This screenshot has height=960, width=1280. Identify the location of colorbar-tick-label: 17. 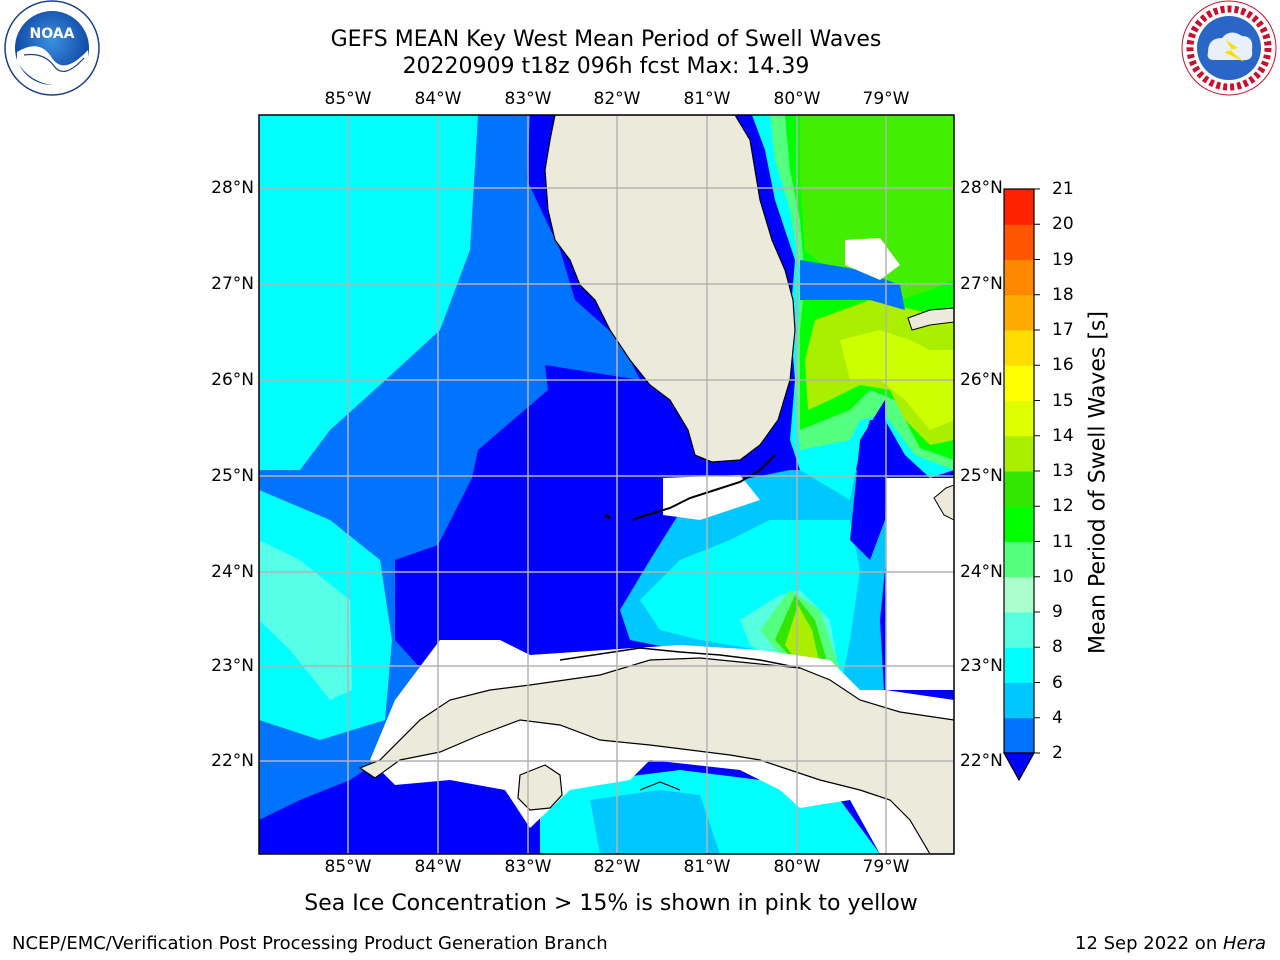
(1063, 330).